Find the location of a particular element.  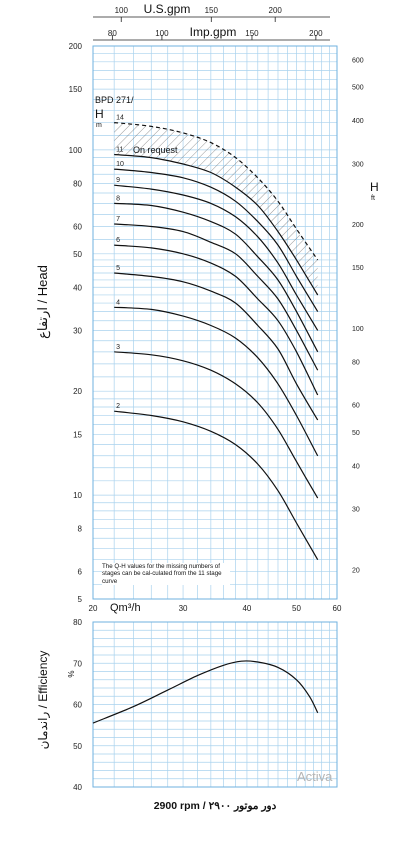

head-y-tick-label: 6 is located at coordinates (80, 572).